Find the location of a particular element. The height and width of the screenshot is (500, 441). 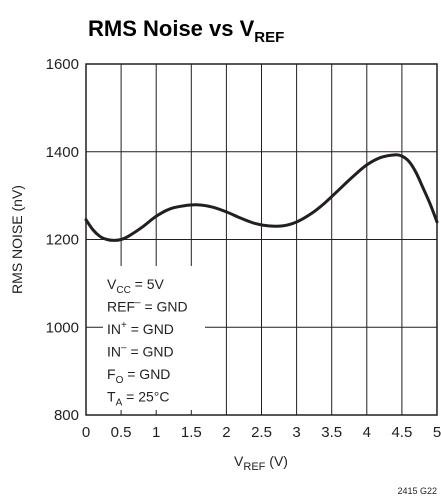

x-tick-label: 4 is located at coordinates (367, 432).